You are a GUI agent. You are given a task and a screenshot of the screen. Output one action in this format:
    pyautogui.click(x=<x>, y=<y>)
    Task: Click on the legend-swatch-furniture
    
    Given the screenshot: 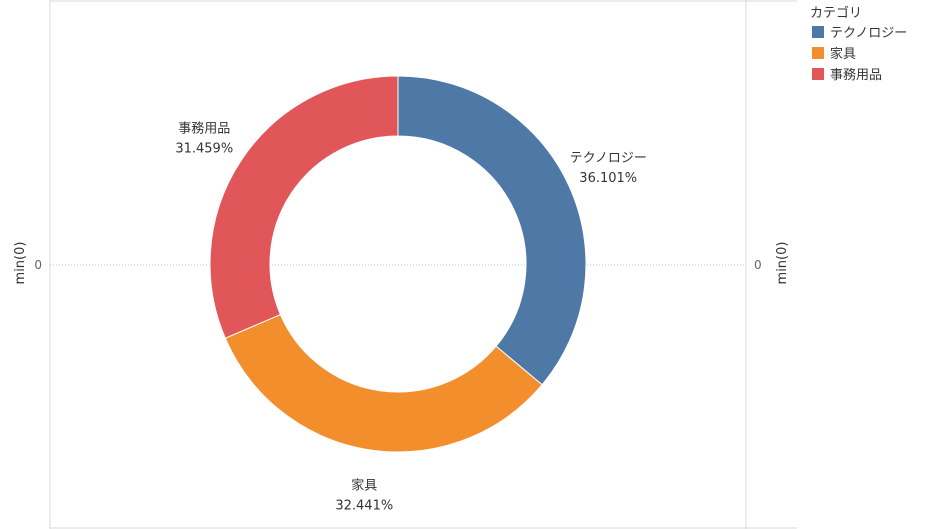 What is the action you would take?
    pyautogui.click(x=818, y=53)
    